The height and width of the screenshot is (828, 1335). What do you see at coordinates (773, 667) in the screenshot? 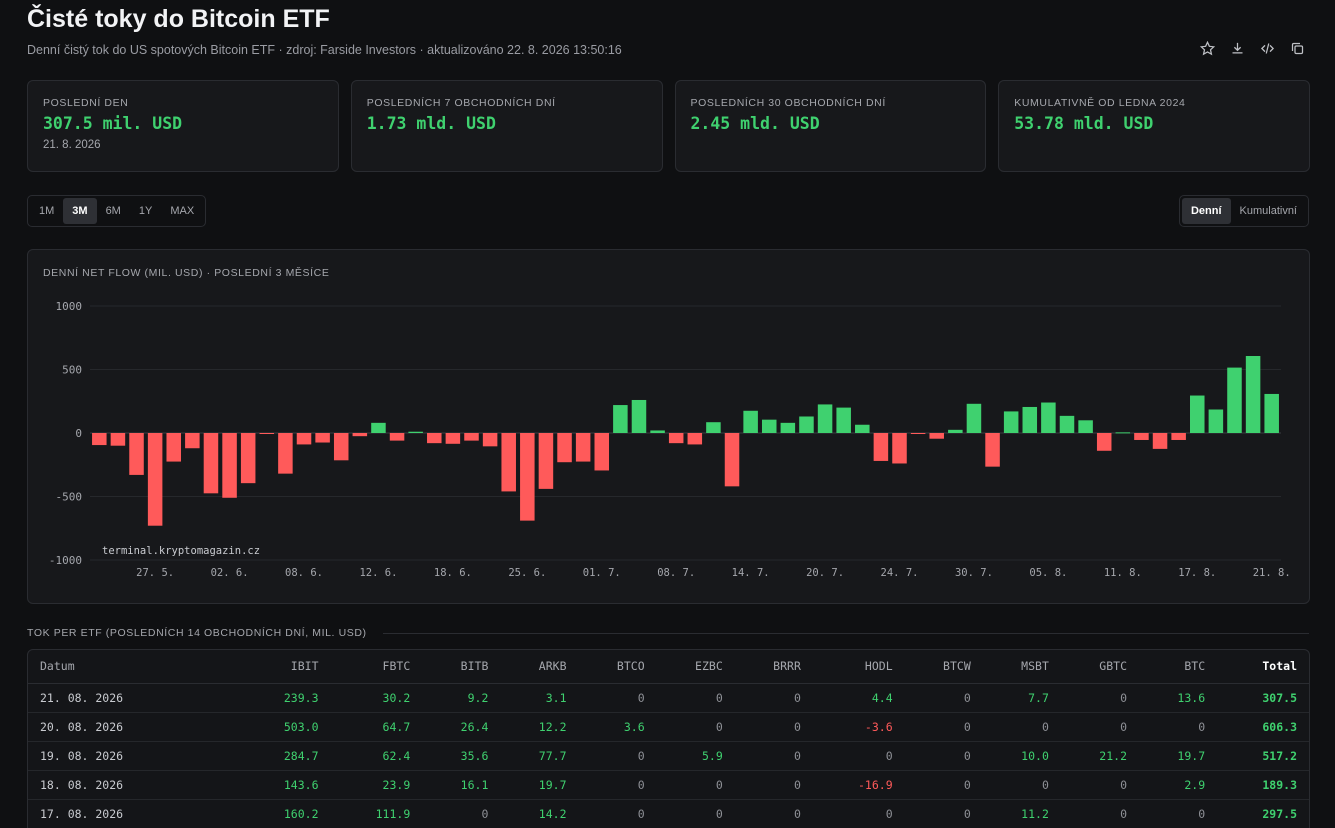
I see `column-header-brrr: BRRR` at bounding box center [773, 667].